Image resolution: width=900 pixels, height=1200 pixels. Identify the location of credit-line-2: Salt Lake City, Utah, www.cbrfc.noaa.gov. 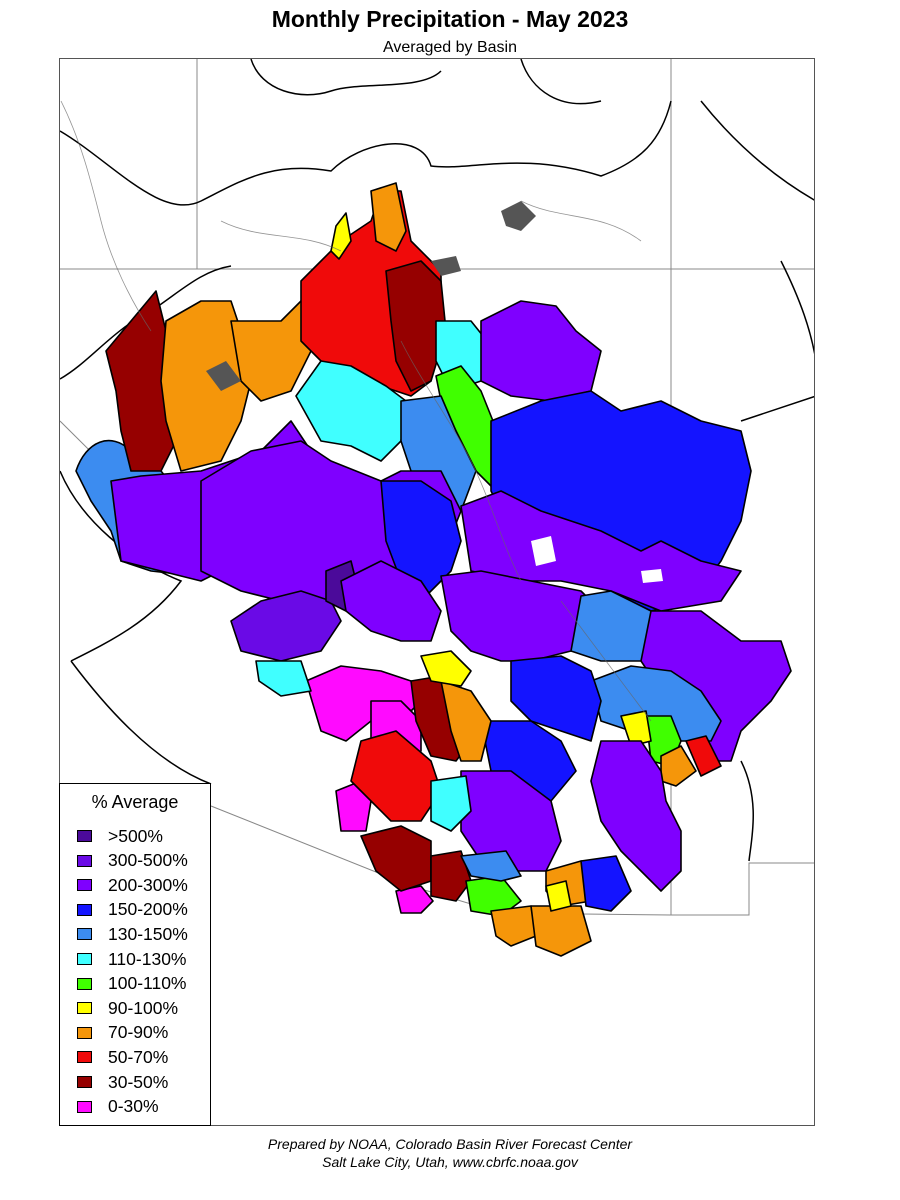
(450, 1162).